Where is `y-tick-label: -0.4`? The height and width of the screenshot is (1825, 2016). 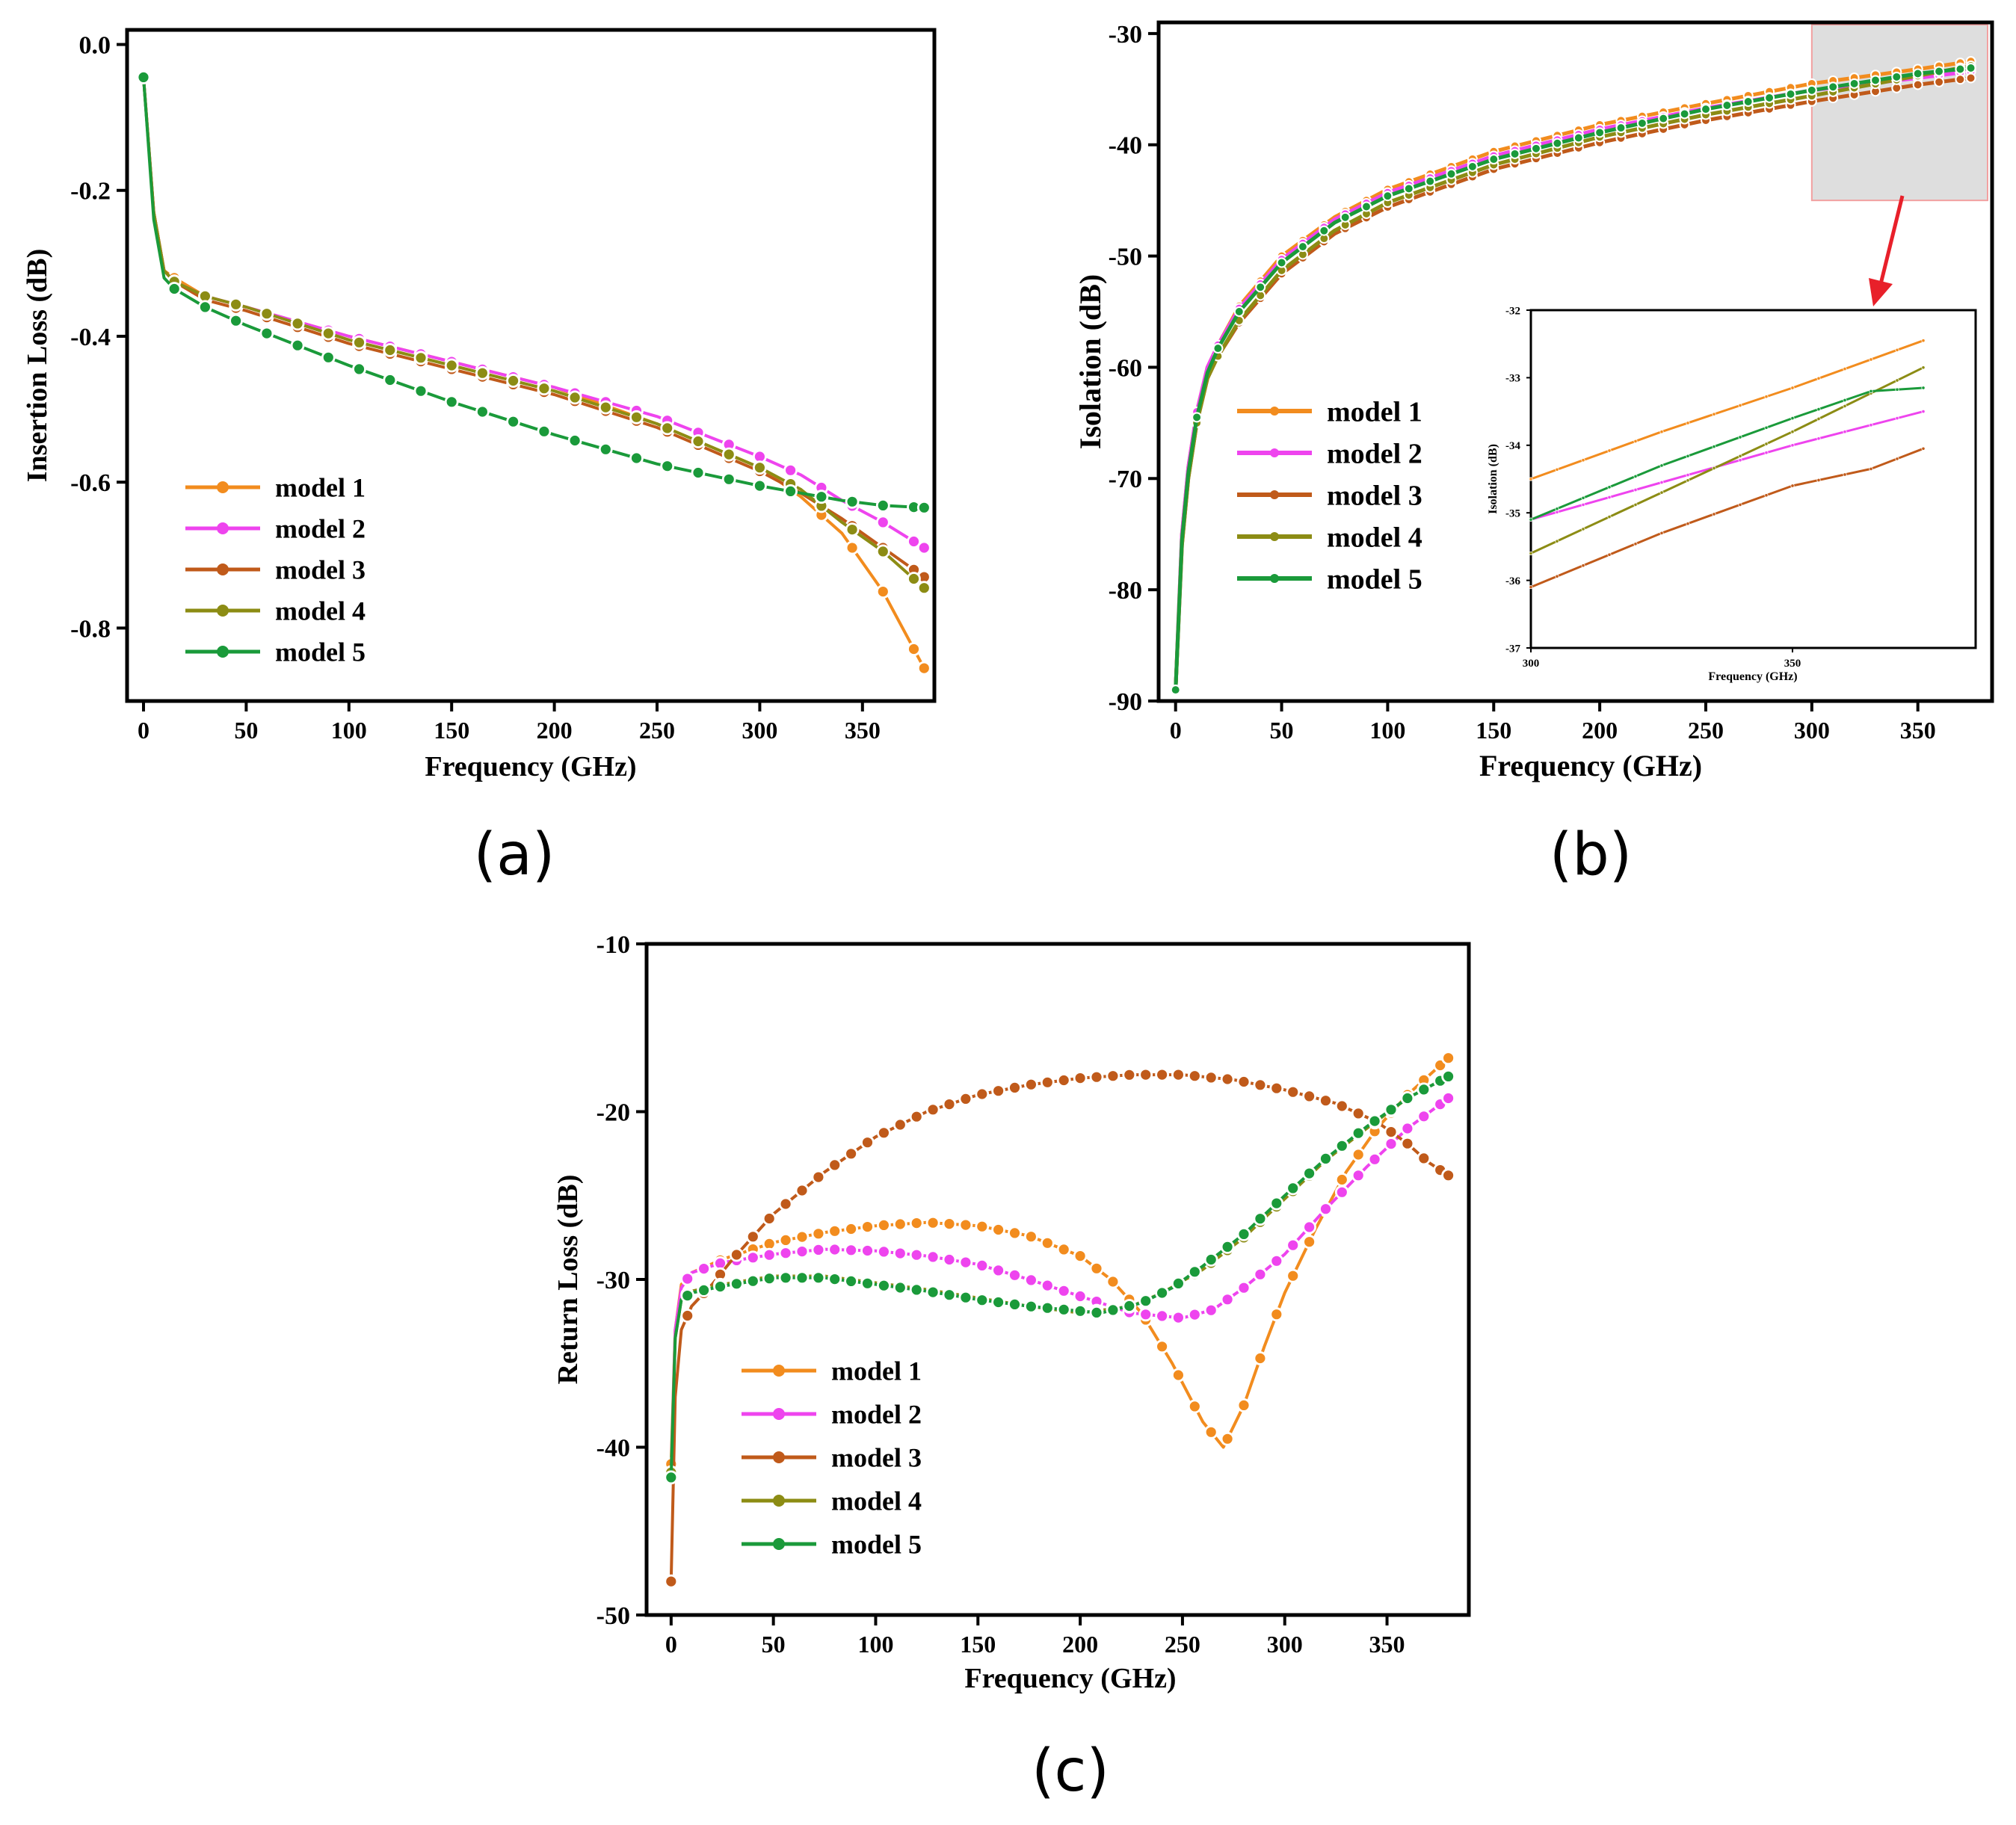 y-tick-label: -0.4 is located at coordinates (91, 337).